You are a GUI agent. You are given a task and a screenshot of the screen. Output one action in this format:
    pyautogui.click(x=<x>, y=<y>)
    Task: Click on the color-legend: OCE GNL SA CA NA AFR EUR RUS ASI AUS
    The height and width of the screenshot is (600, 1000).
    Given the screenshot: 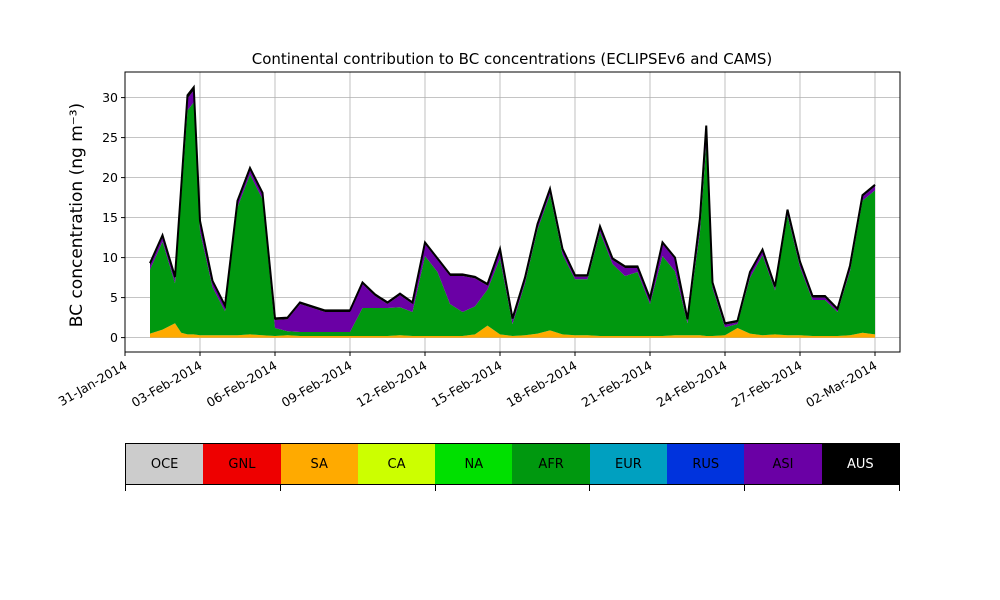 What is the action you would take?
    pyautogui.click(x=512, y=464)
    